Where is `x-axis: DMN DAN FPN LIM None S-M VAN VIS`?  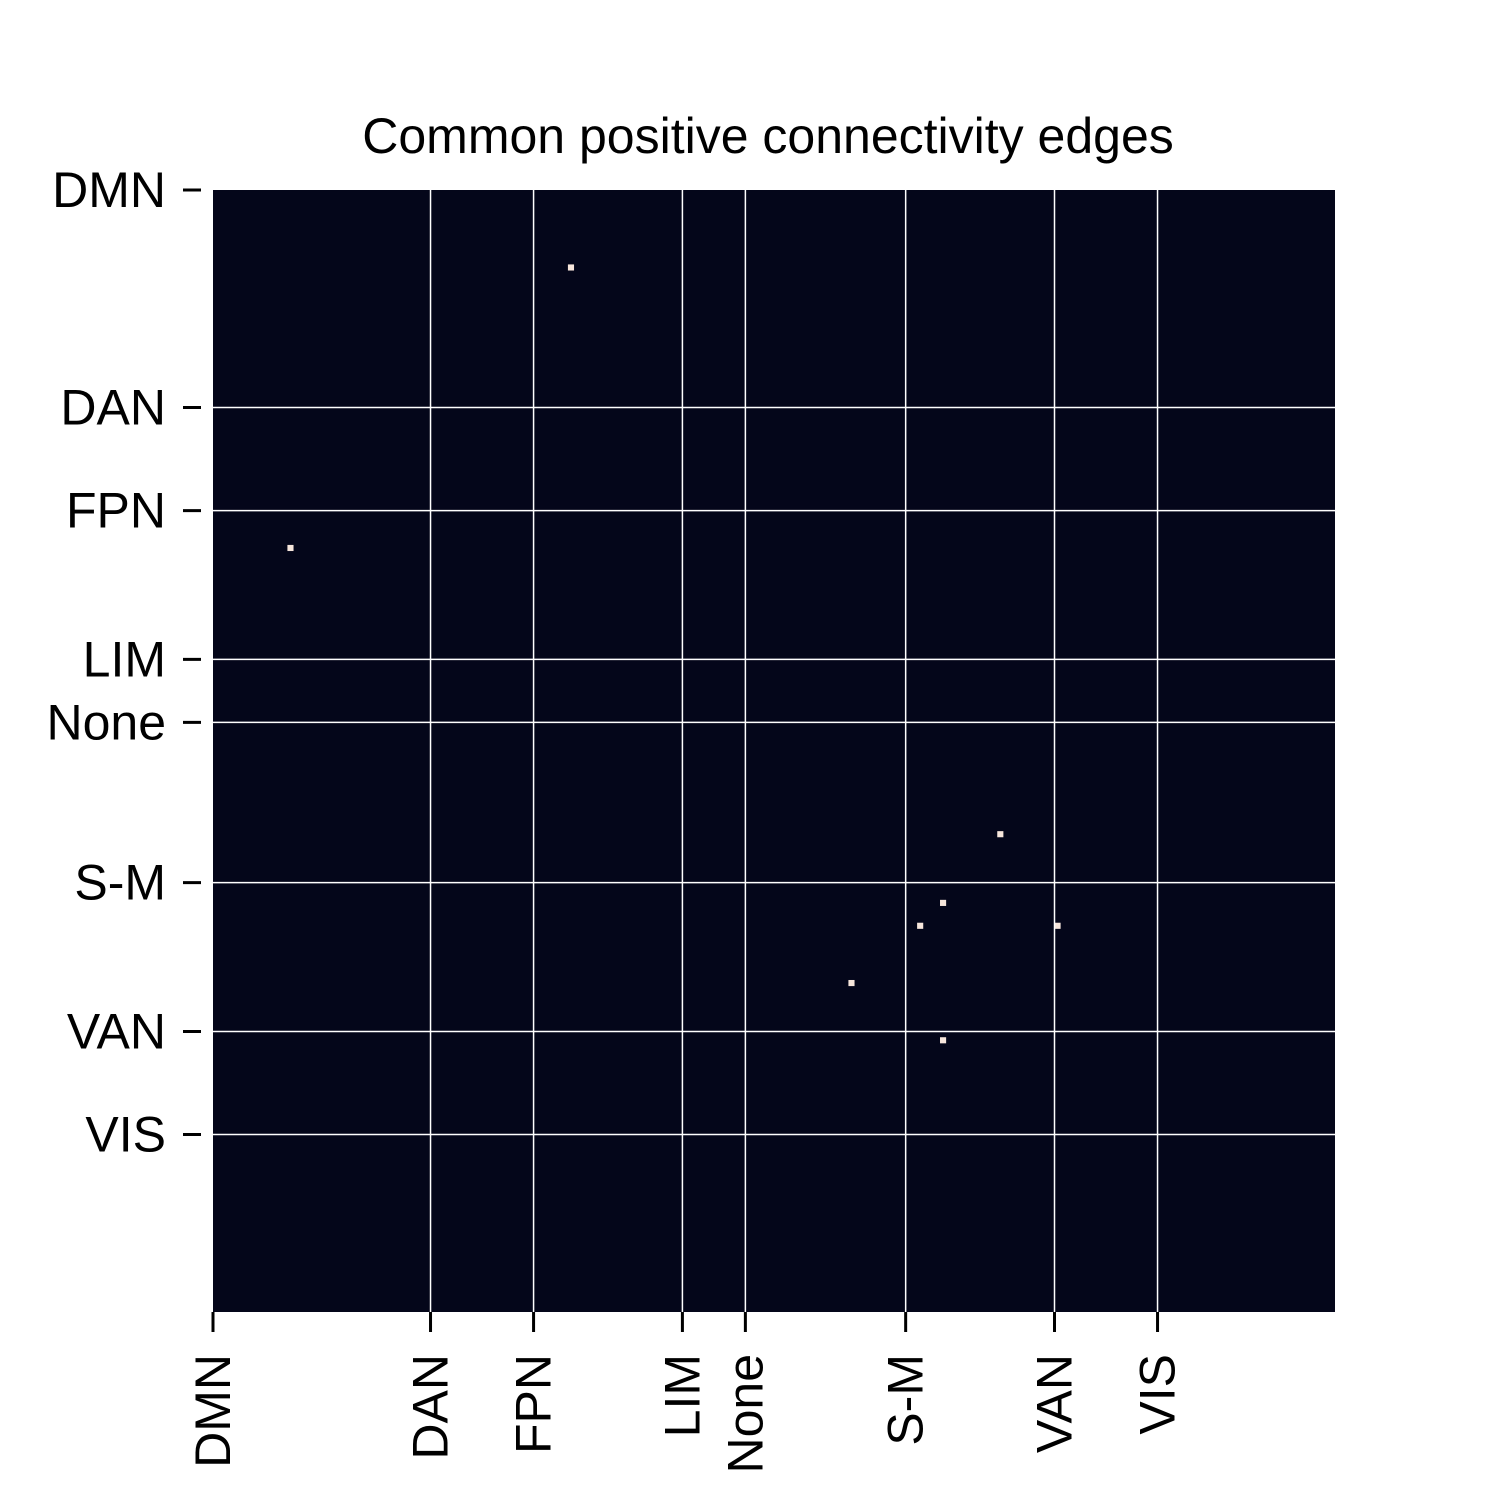
x-axis: DMN DAN FPN LIM None S-M VAN VIS is located at coordinates (685, 1393).